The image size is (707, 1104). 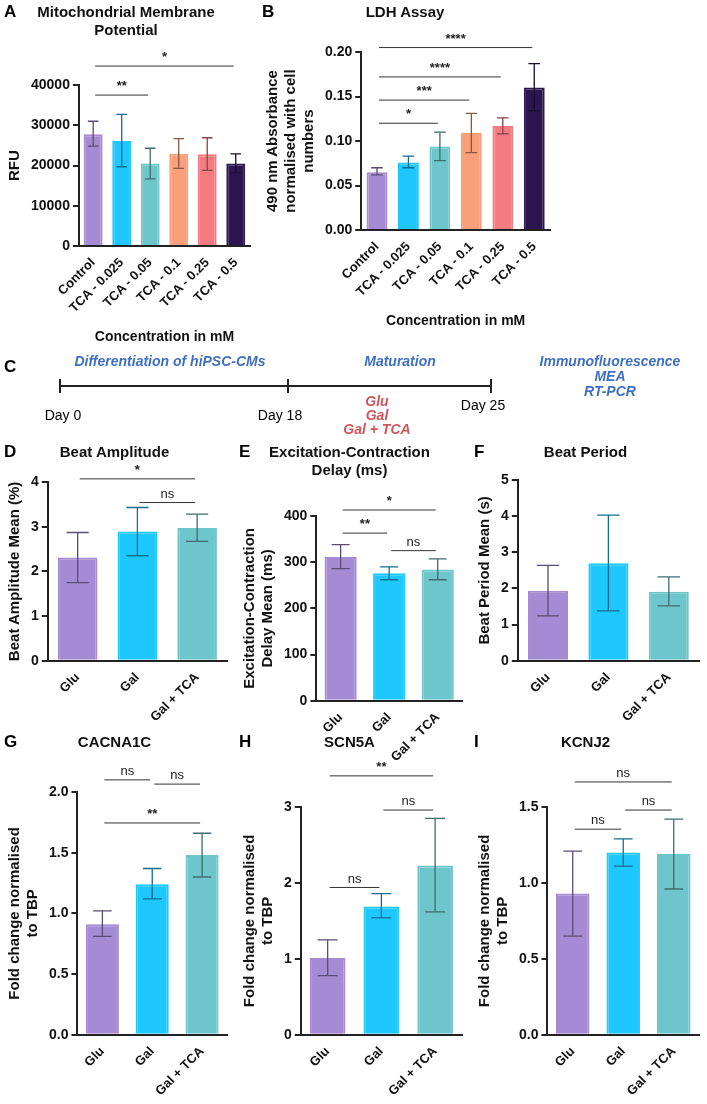 I want to click on annotation: ***, so click(x=424, y=91).